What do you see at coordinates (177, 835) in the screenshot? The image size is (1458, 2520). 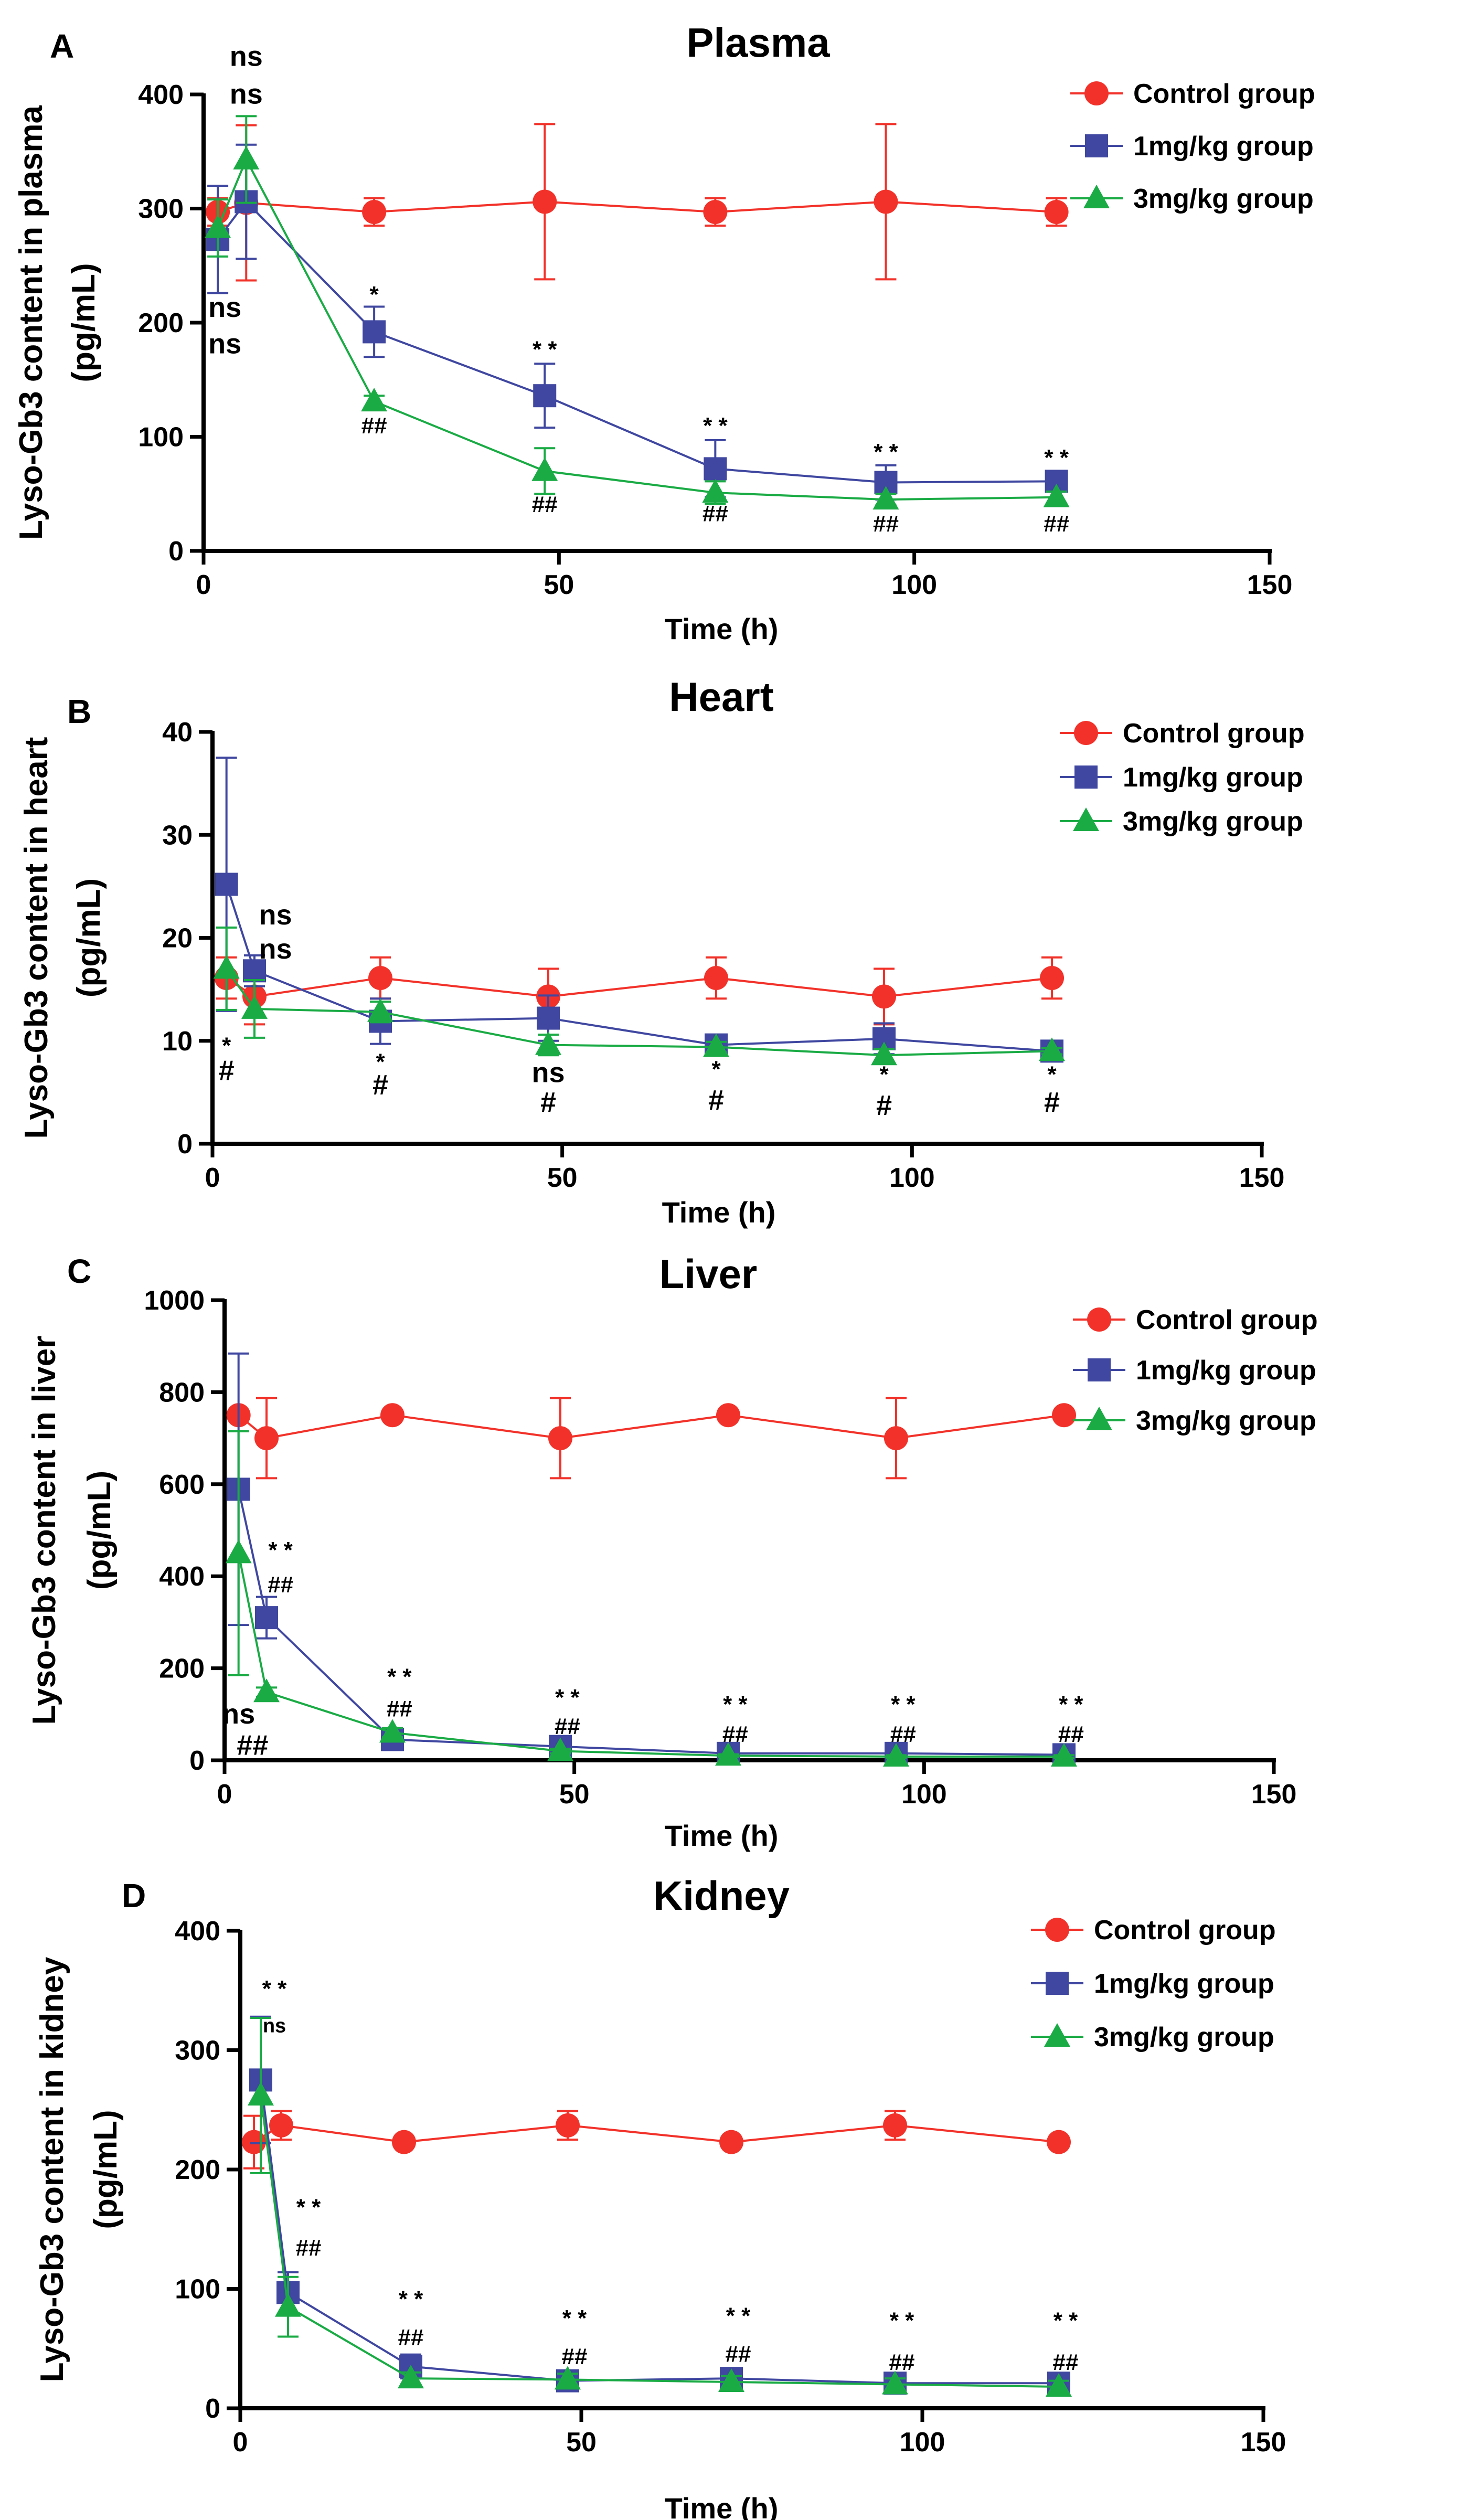 I see `y-tick-label: 30` at bounding box center [177, 835].